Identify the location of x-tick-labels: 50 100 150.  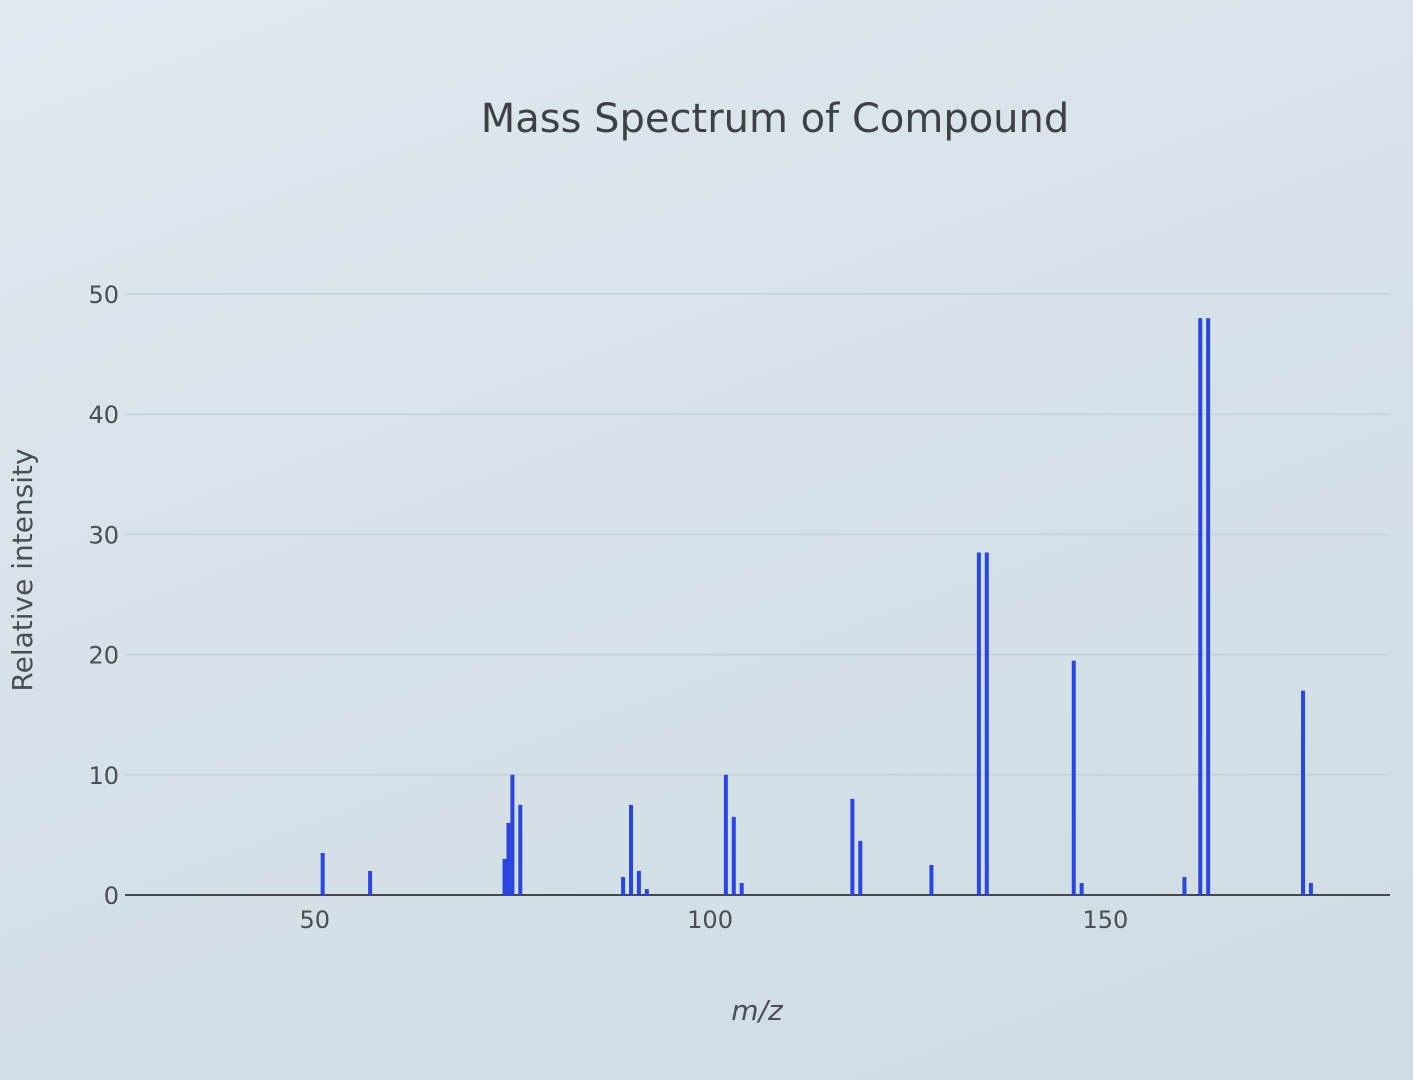
(713, 920).